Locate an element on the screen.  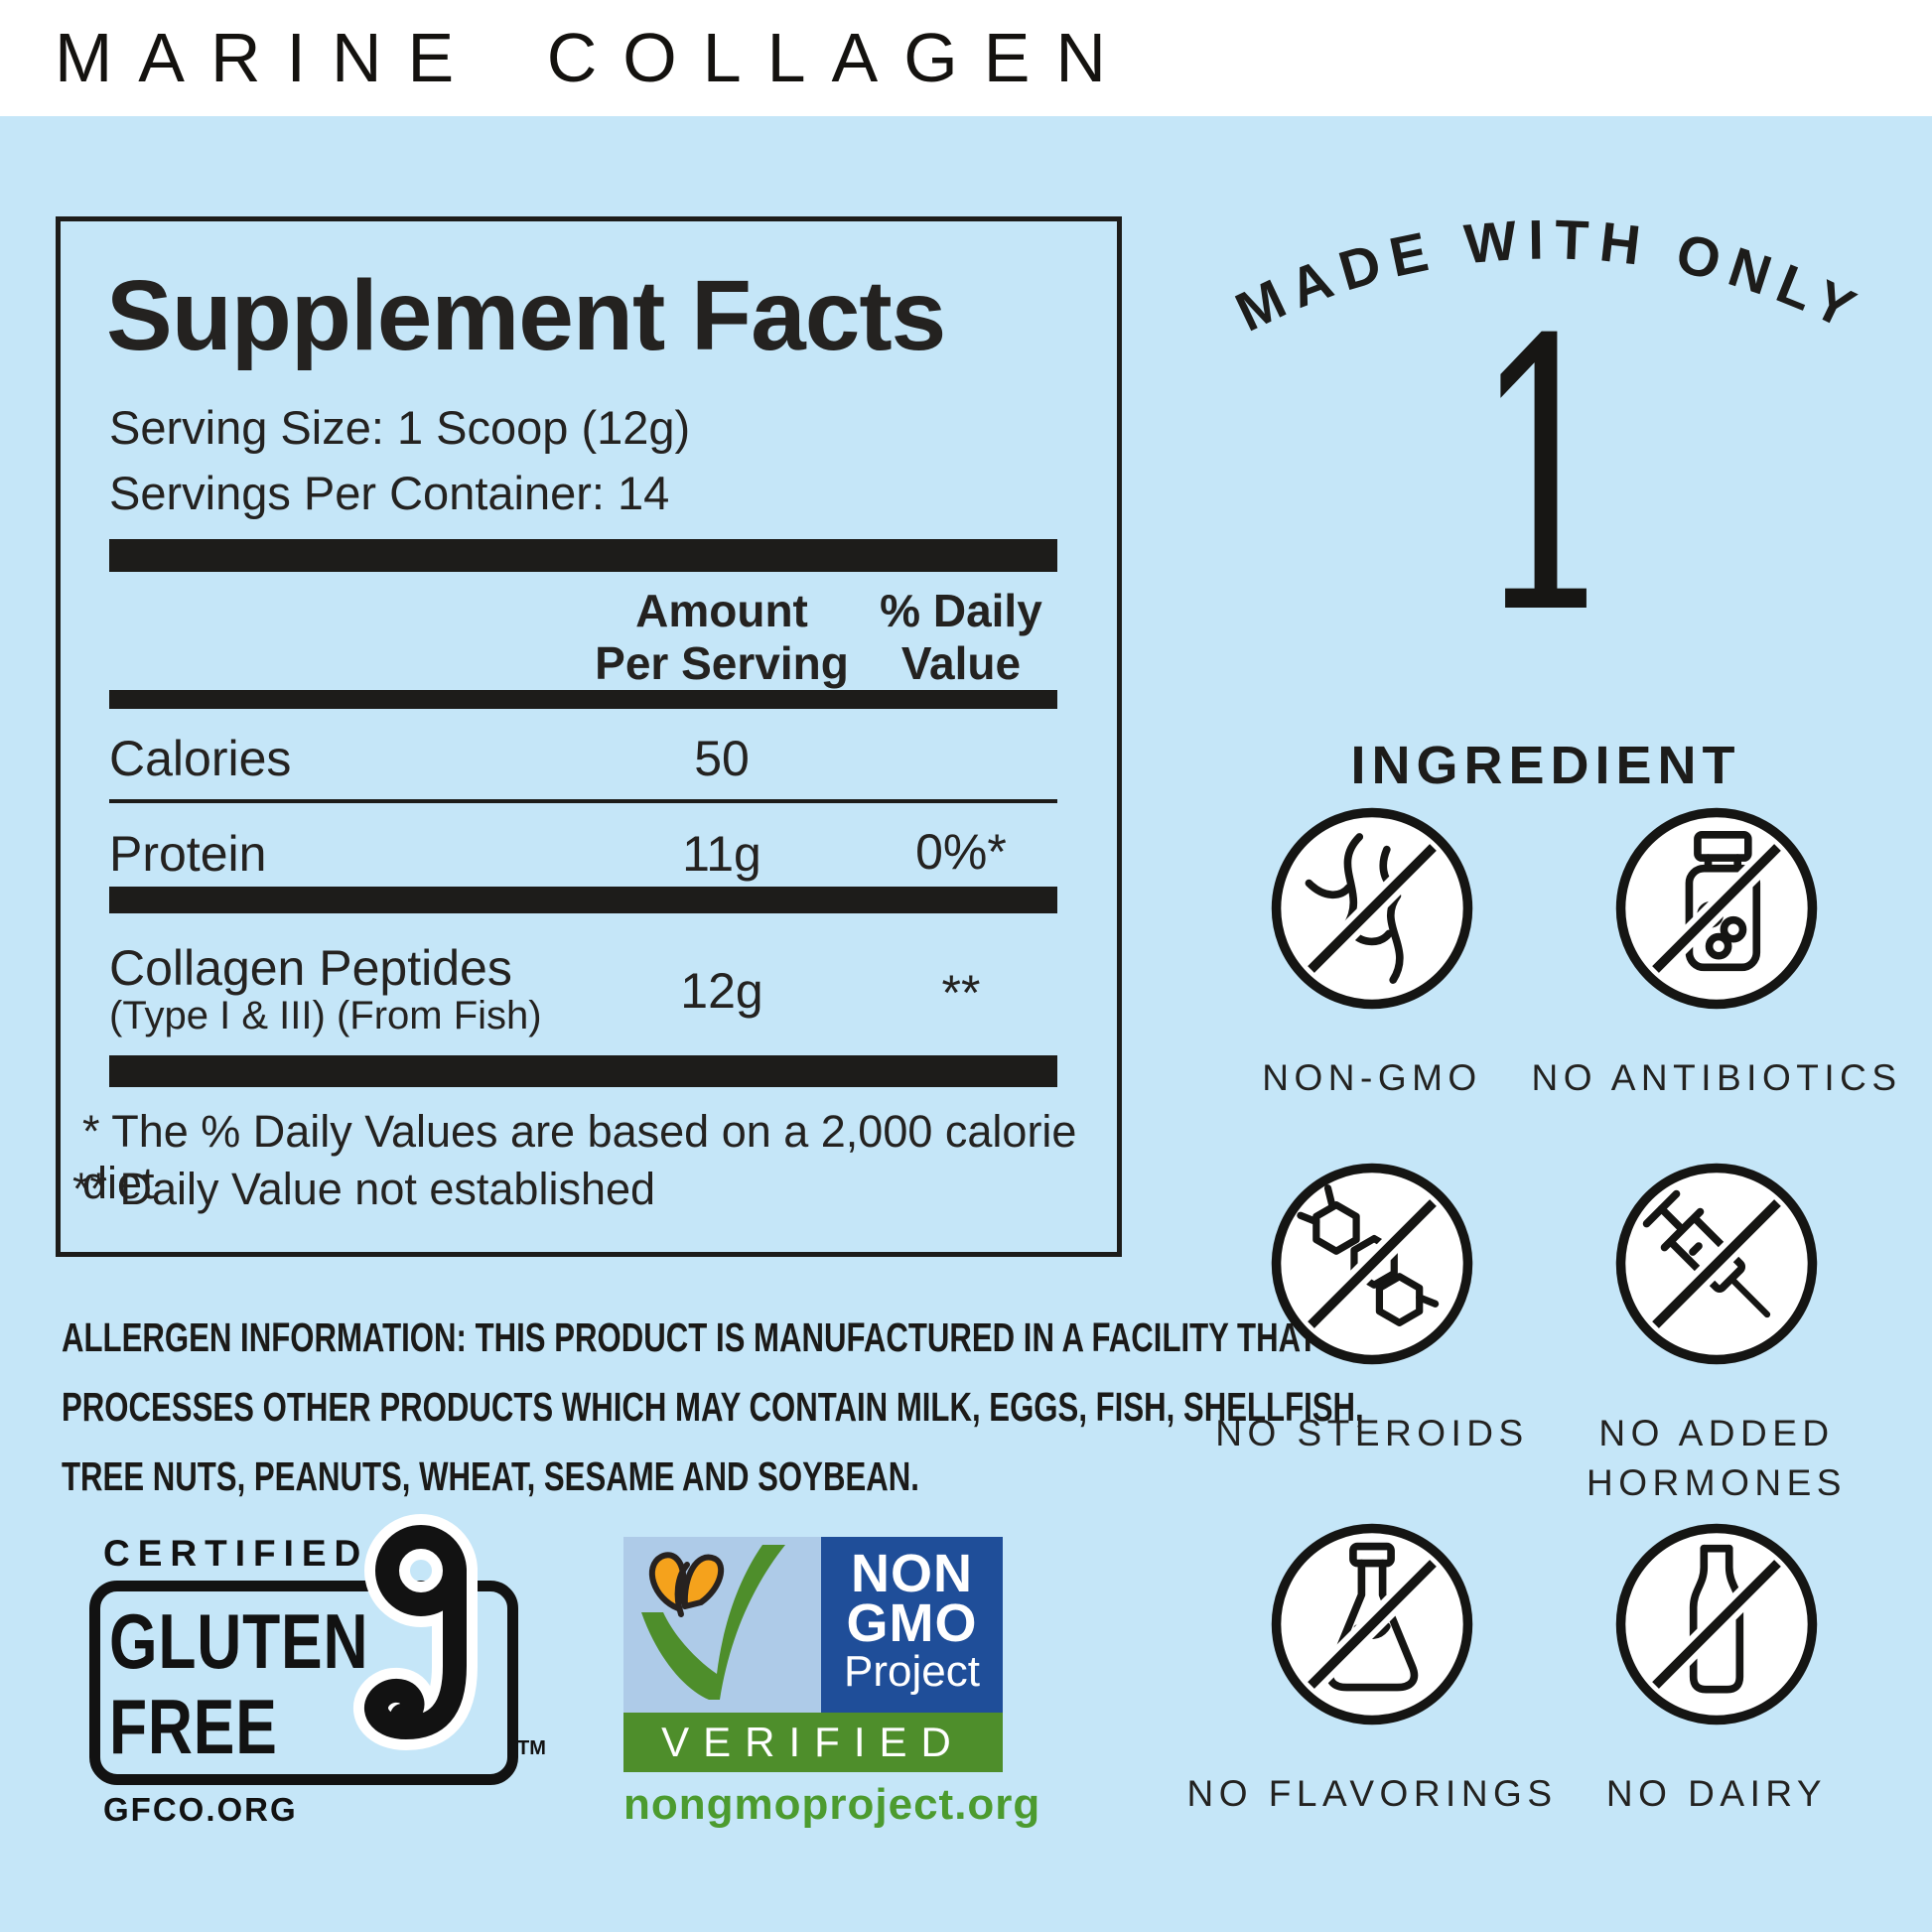
footnote-dv-not-established: ** Daily Value not established is located at coordinates (364, 1189).